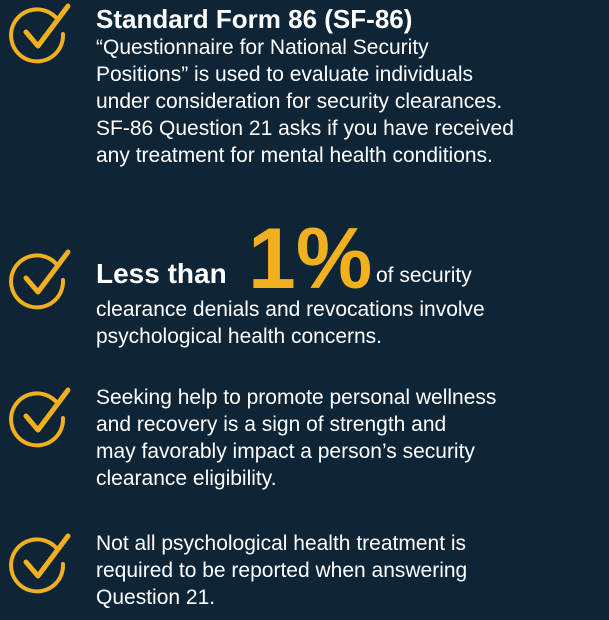 The image size is (609, 620). Describe the element at coordinates (262, 47) in the screenshot. I see `body-line: “Questionnaire for National Security` at that location.